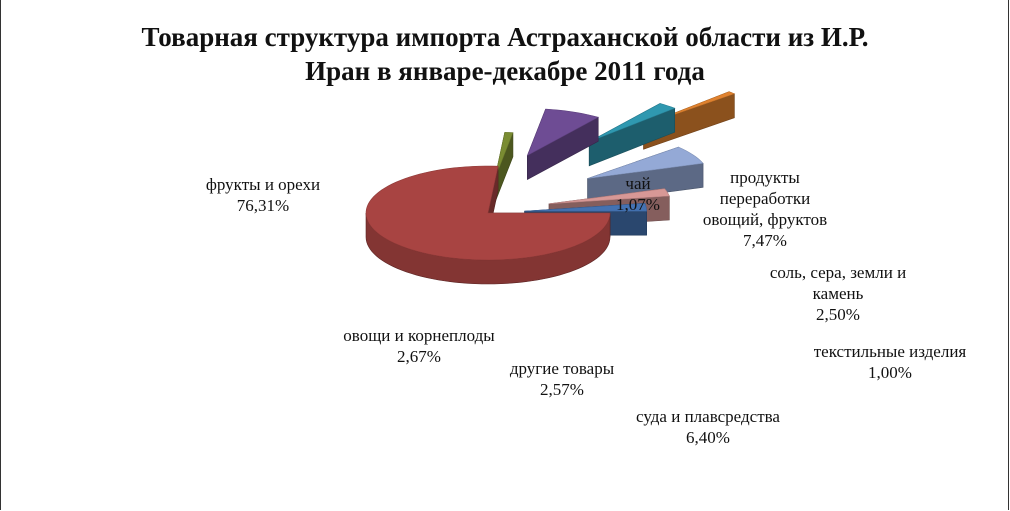 This screenshot has height=511, width=1010. What do you see at coordinates (638, 183) in the screenshot?
I see `label-tea-name: чай` at bounding box center [638, 183].